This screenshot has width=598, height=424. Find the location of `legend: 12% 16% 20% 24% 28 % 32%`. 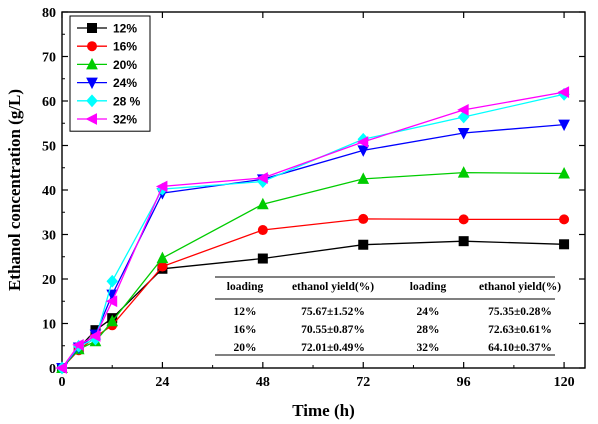

legend: 12% 16% 20% 24% 28 % 32% is located at coordinates (110, 73).